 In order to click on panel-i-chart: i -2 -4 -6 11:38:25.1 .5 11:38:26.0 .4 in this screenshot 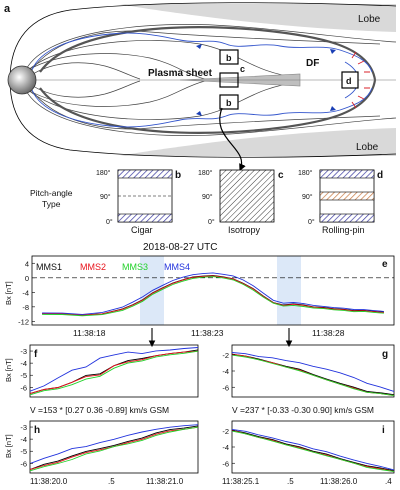, I will do `click(308, 453)`.